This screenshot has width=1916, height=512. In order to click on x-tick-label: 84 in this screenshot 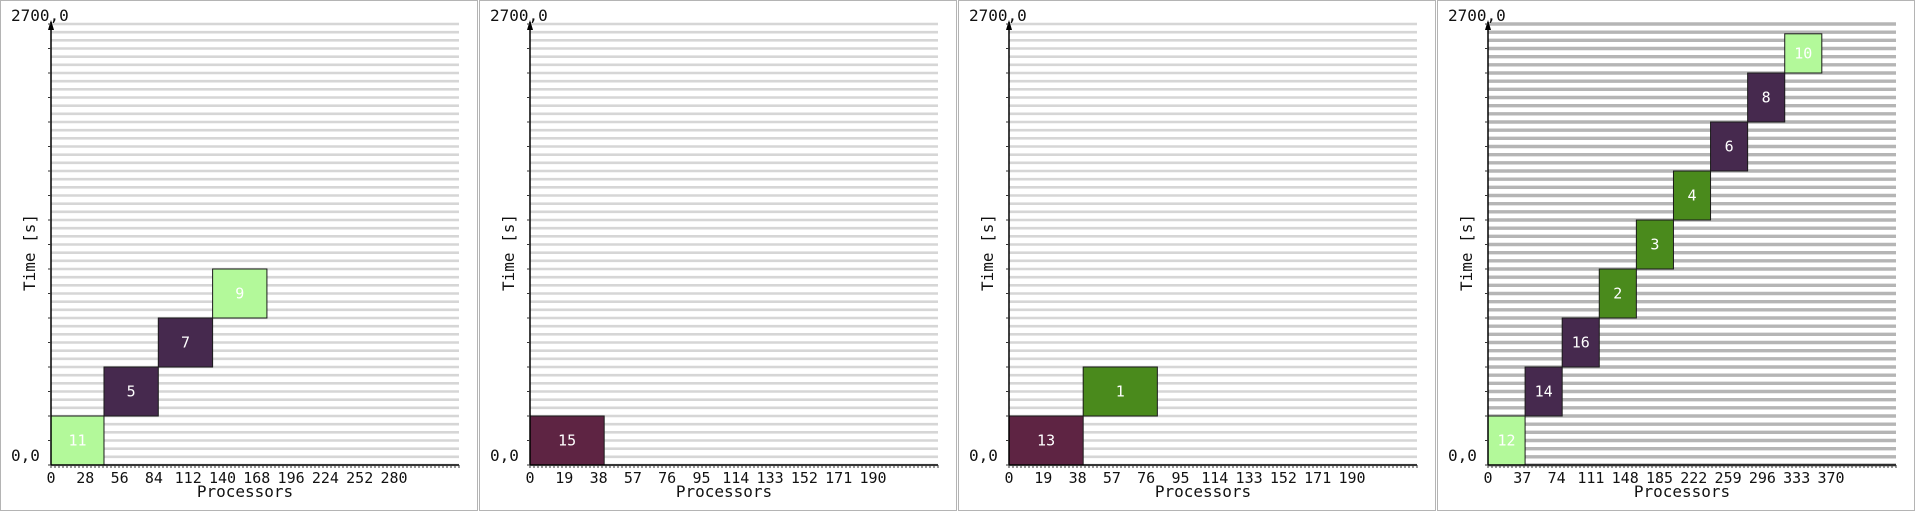, I will do `click(154, 478)`.